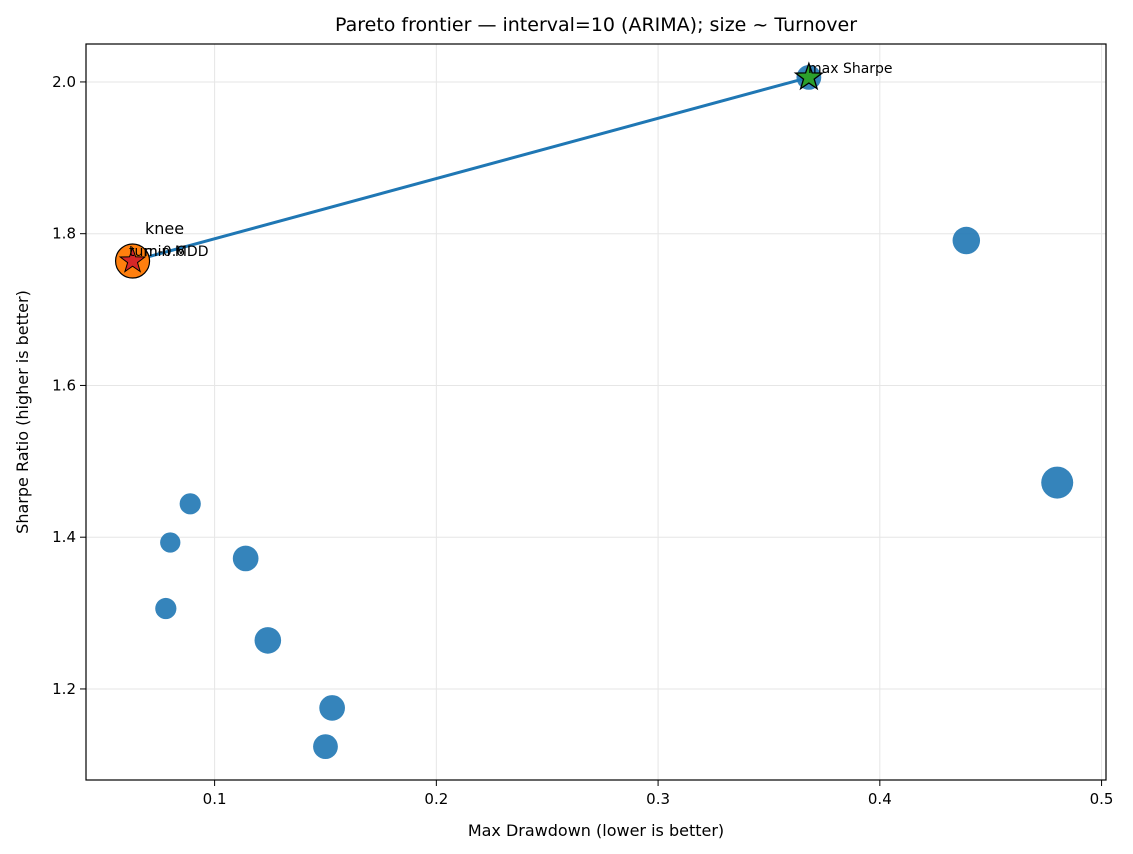  I want to click on y-axis-label: Sharpe Ratio (higher is better), so click(22, 412).